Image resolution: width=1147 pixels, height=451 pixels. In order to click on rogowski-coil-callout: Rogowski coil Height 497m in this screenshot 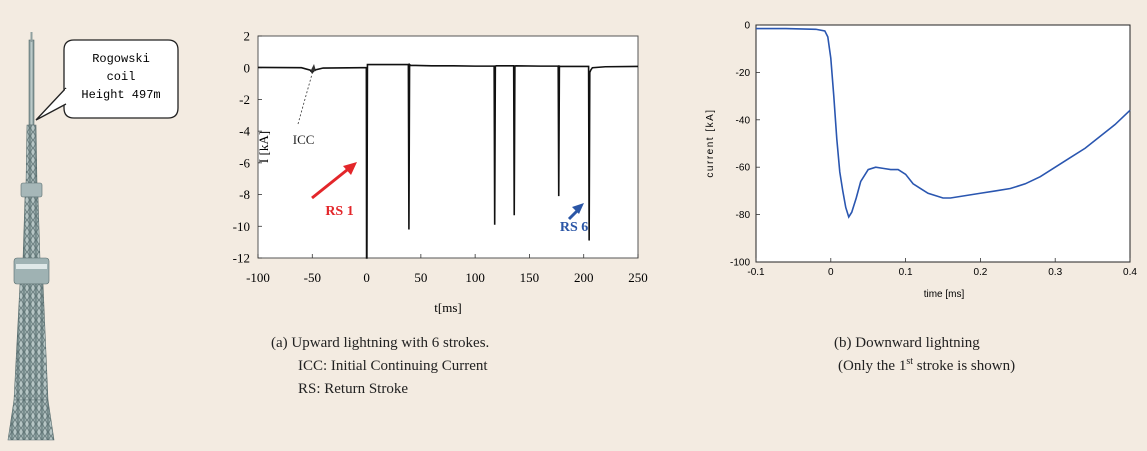, I will do `click(107, 80)`.